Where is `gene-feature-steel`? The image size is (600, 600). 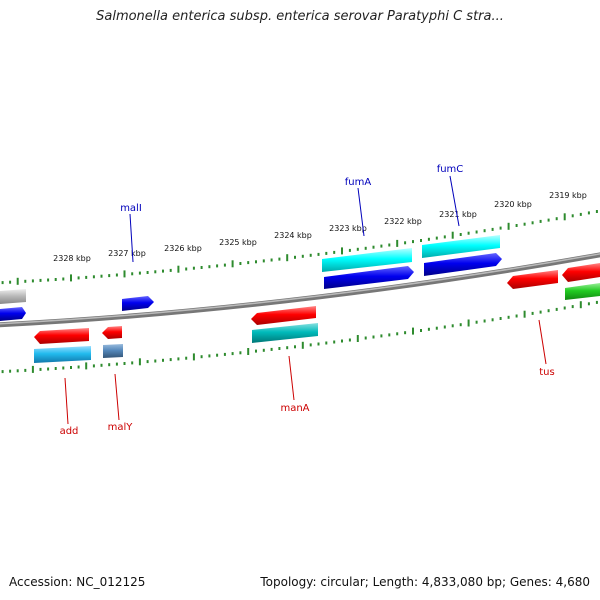 gene-feature-steel is located at coordinates (113, 351).